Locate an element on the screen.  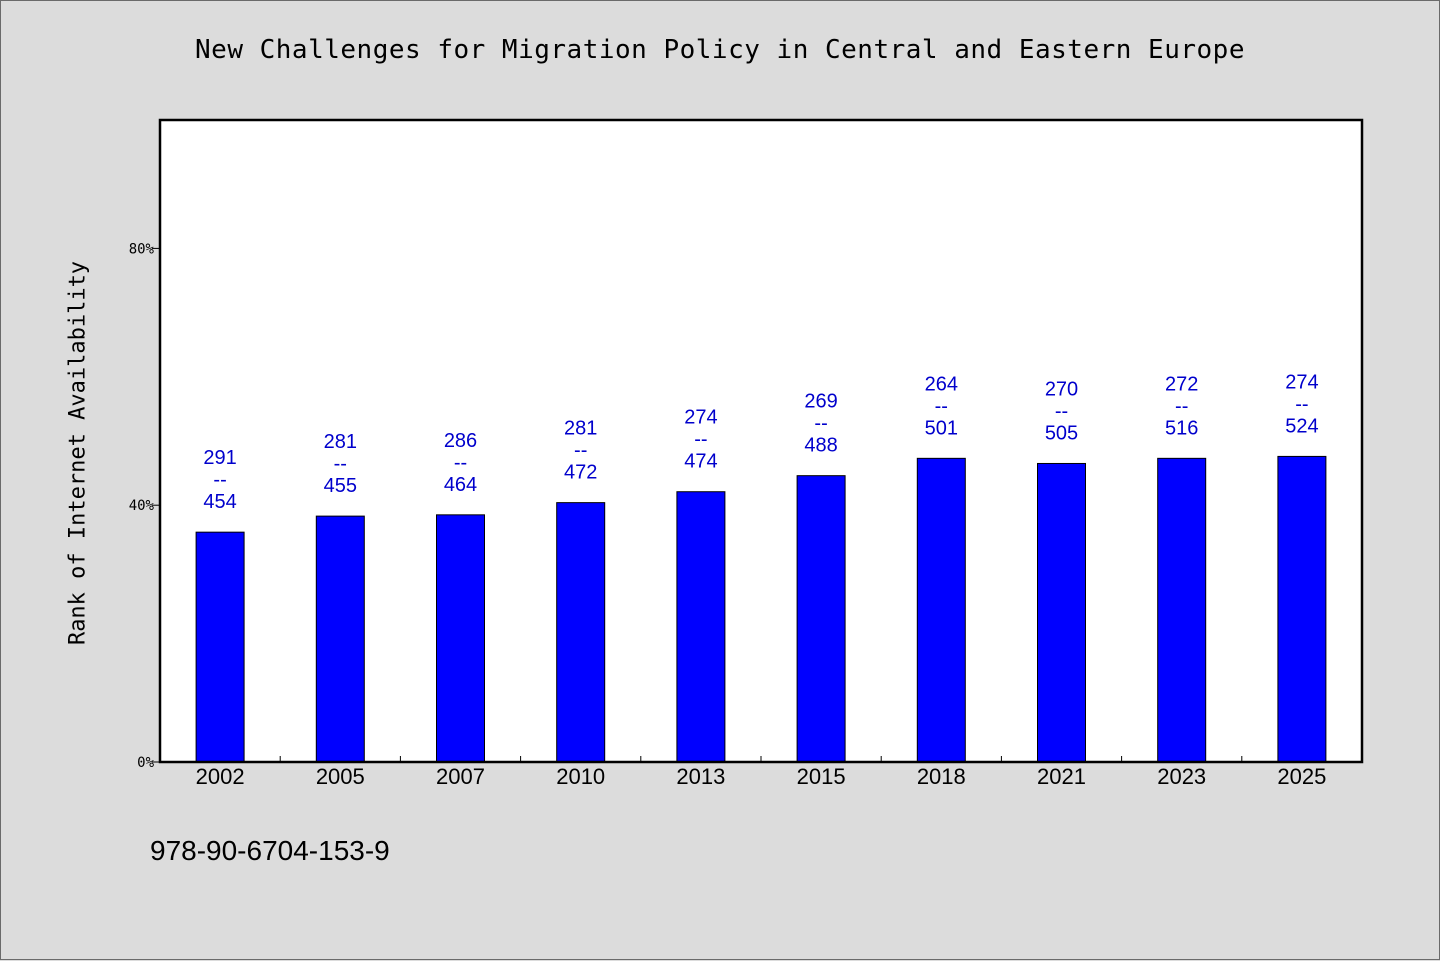
data-label-numerator-2018: 264 is located at coordinates (941, 384).